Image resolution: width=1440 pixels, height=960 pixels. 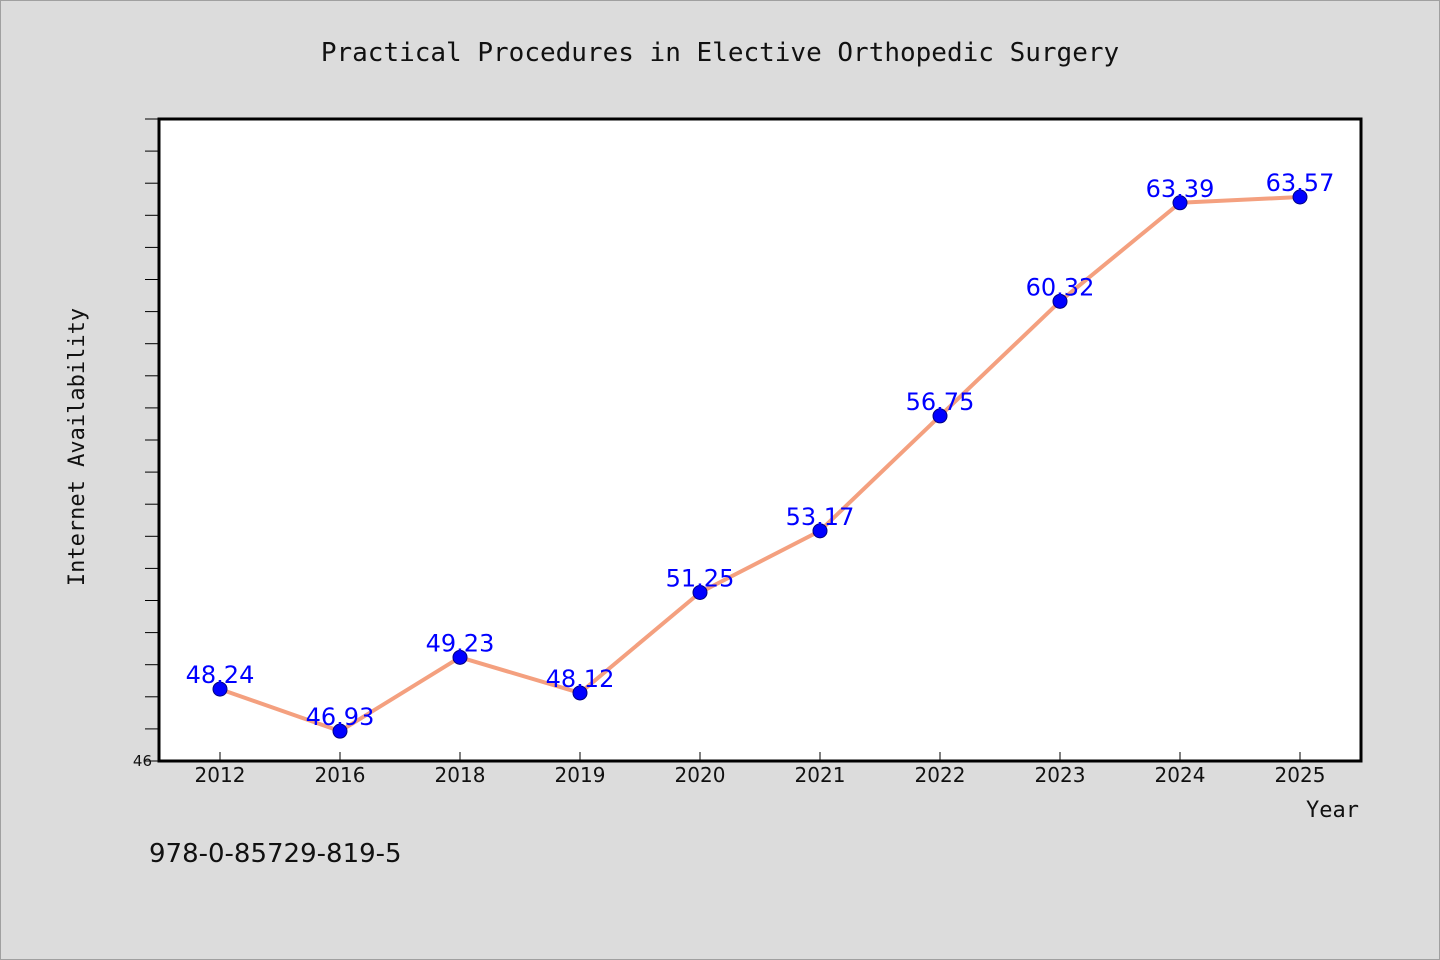 I want to click on x-tick-label: 2021, so click(x=820, y=775).